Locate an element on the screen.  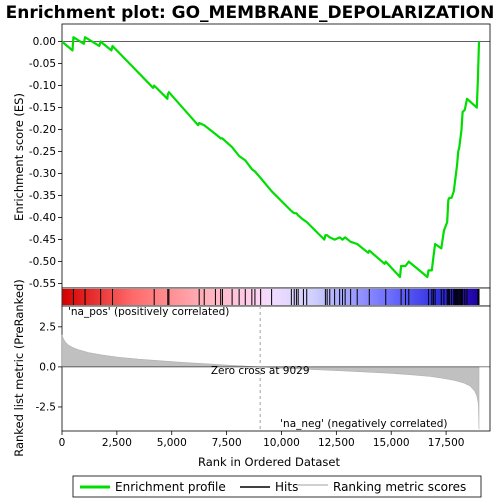
hits-panel is located at coordinates (276, 297).